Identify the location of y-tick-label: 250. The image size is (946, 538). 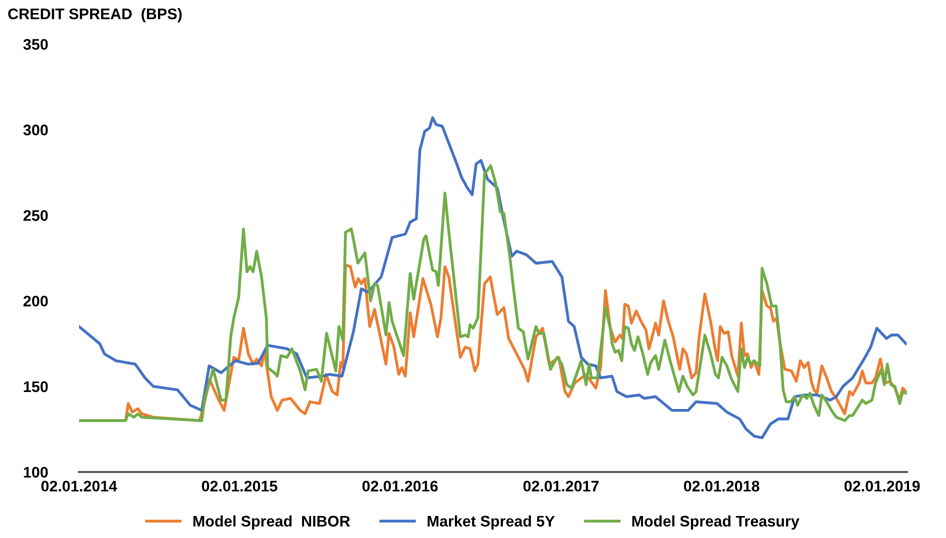
(35, 215).